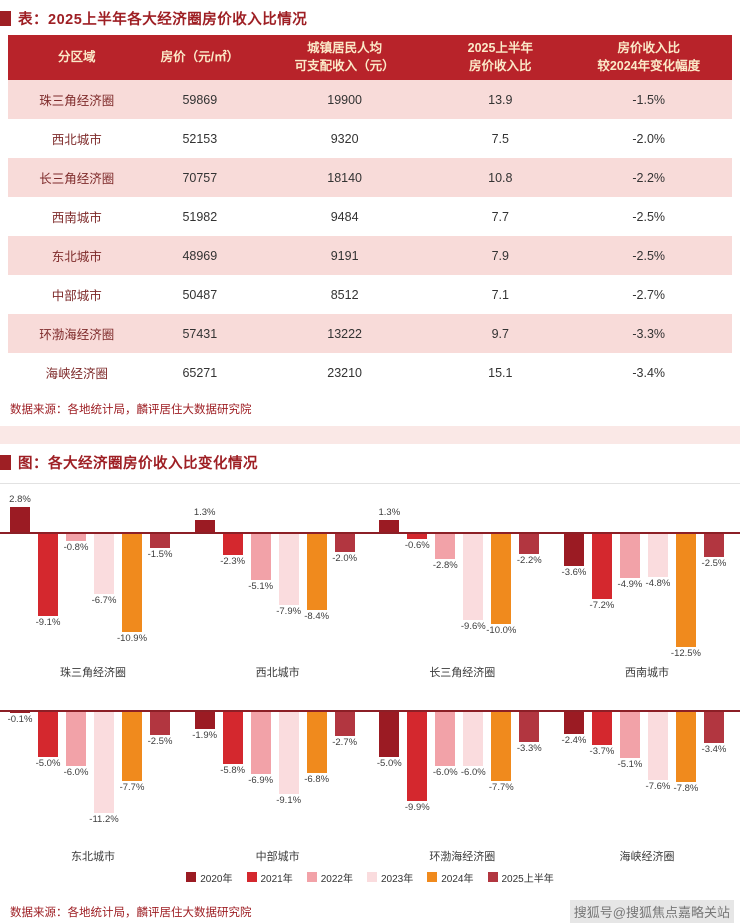  I want to click on table-row: 西北城市 52153 9320 7.5 -2.0%, so click(370, 138).